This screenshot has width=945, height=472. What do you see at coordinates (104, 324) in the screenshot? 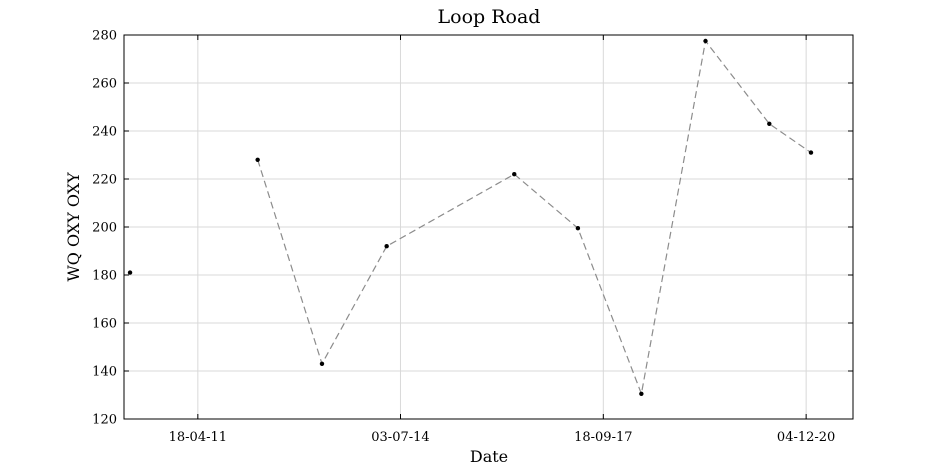
I see `y-tick-label: 160` at bounding box center [104, 324].